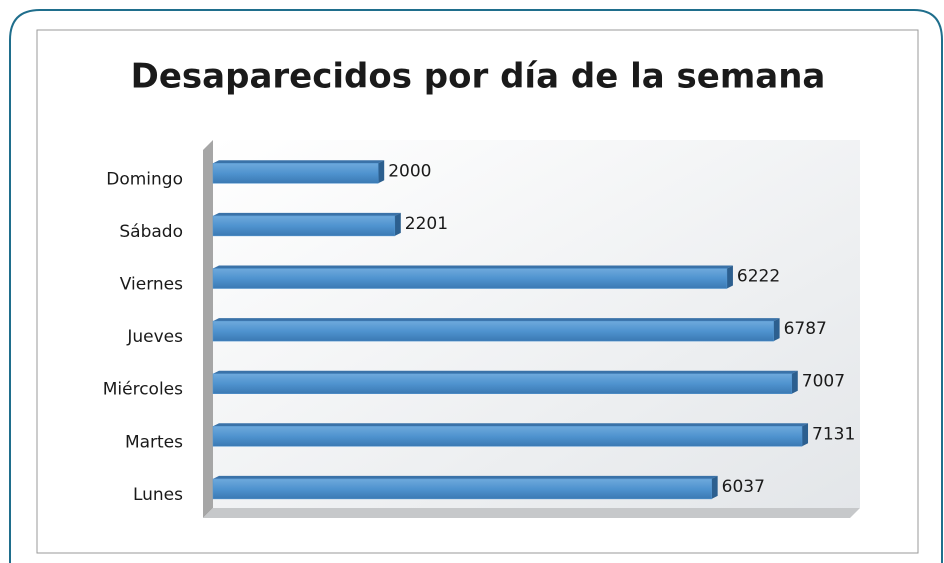 The width and height of the screenshot is (944, 563). Describe the element at coordinates (743, 487) in the screenshot. I see `data-label: 6037` at that location.